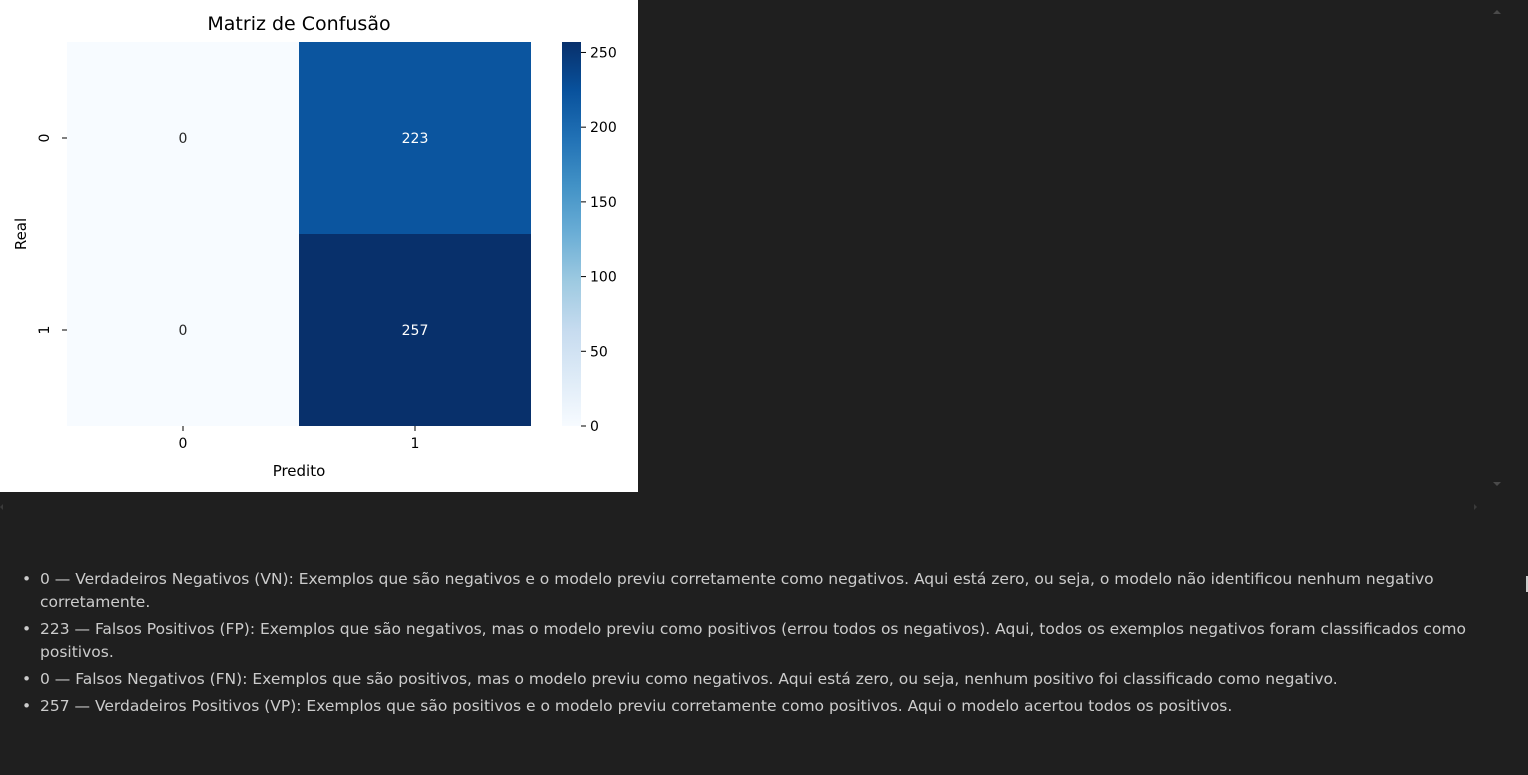  What do you see at coordinates (1475, 507) in the screenshot?
I see `scroll-right-arrow-icon` at bounding box center [1475, 507].